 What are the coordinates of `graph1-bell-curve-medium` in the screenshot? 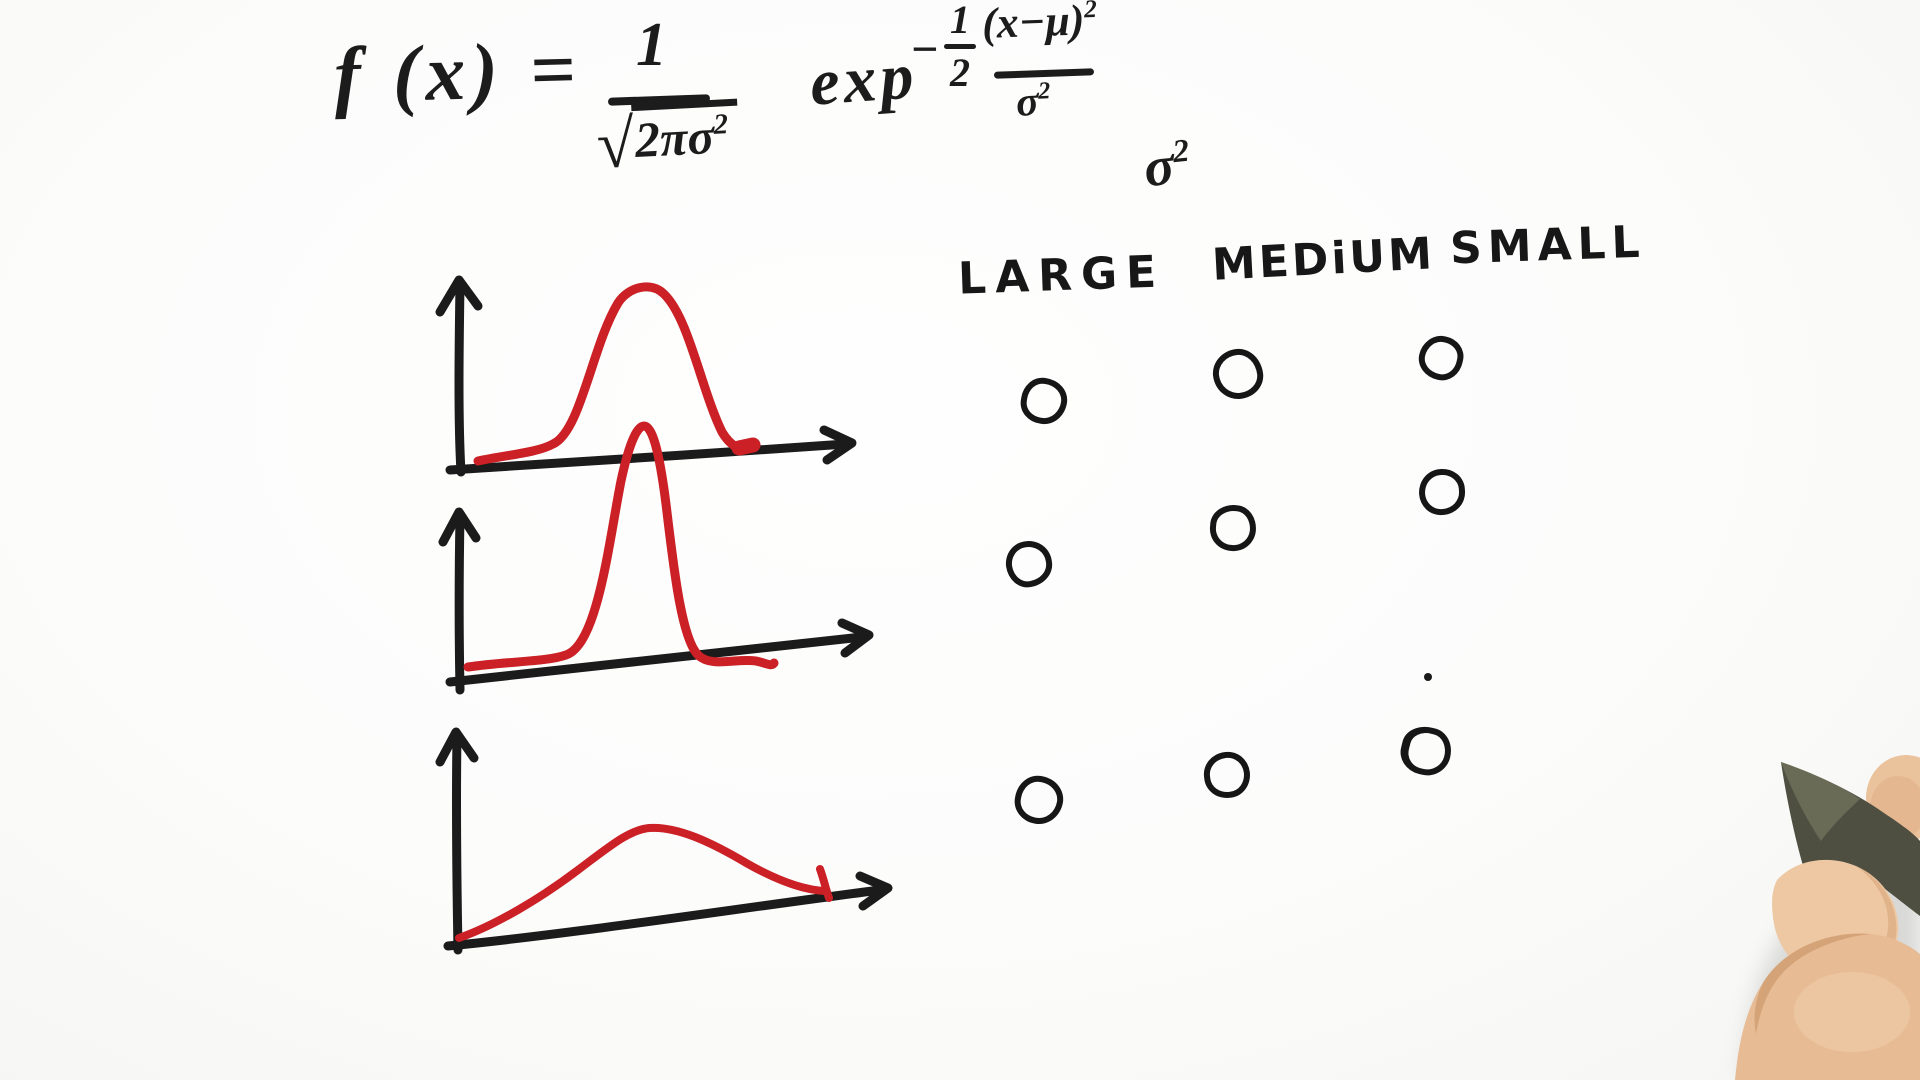 It's located at (614, 374).